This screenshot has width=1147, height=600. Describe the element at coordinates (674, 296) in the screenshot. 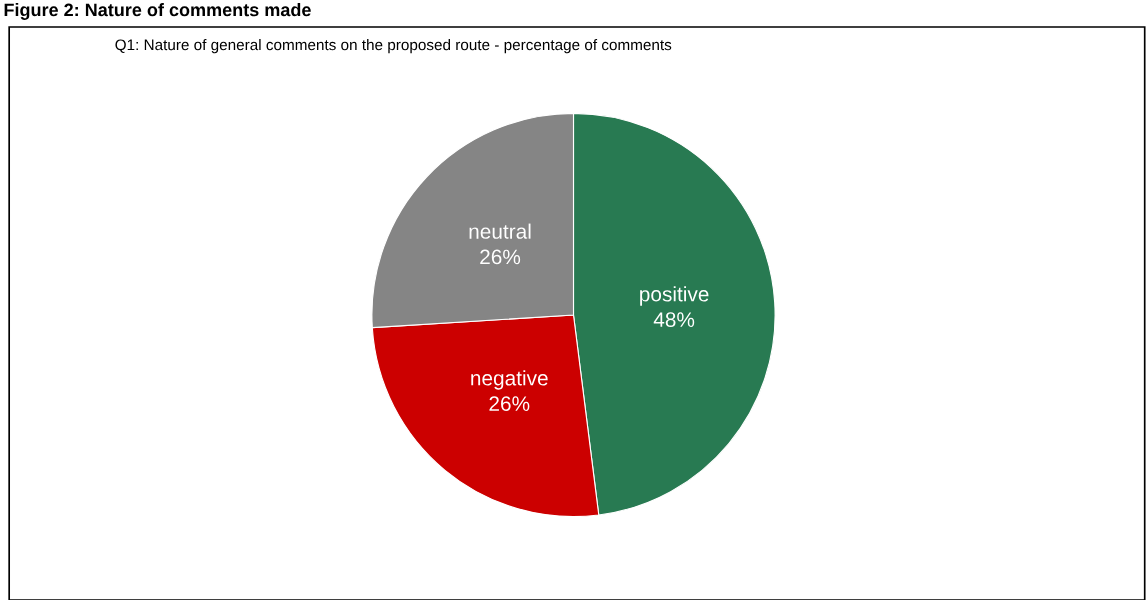

I see `slice-label: positive` at that location.